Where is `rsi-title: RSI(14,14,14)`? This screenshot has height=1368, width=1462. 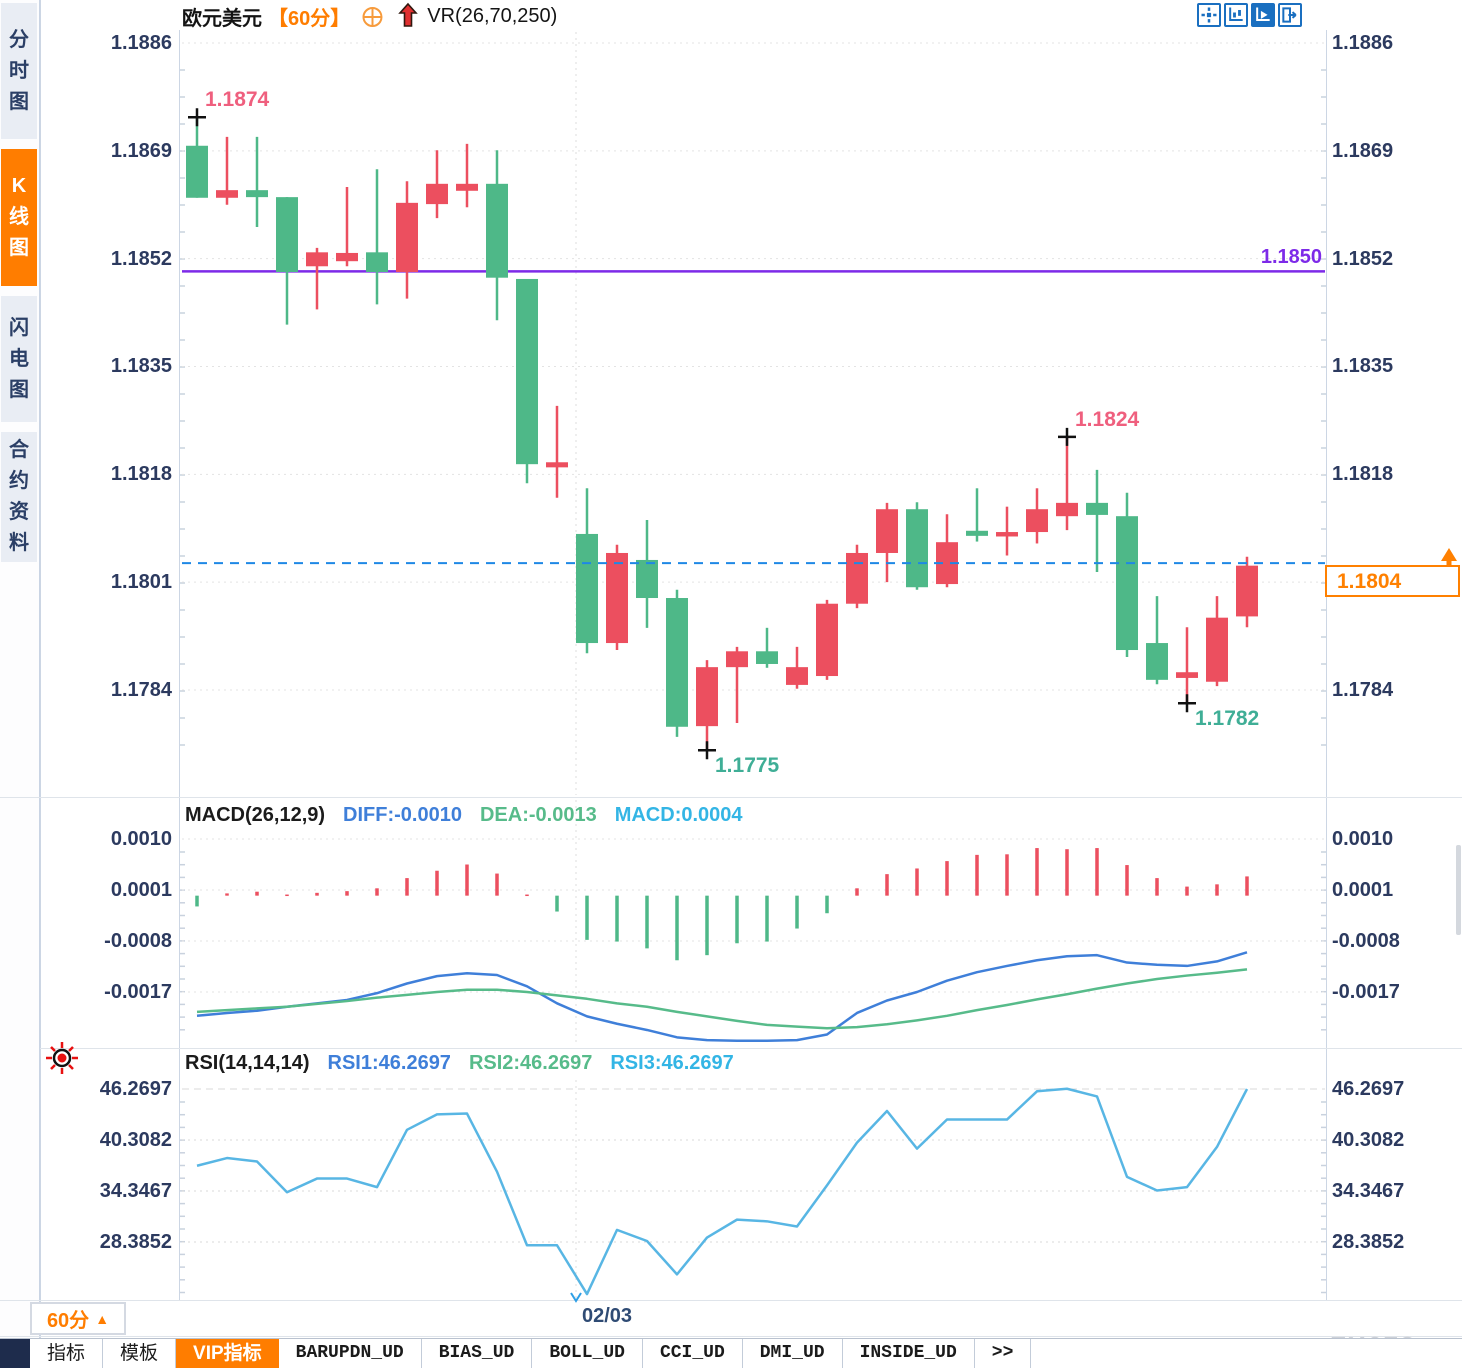
rsi-title: RSI(14,14,14) is located at coordinates (247, 1063).